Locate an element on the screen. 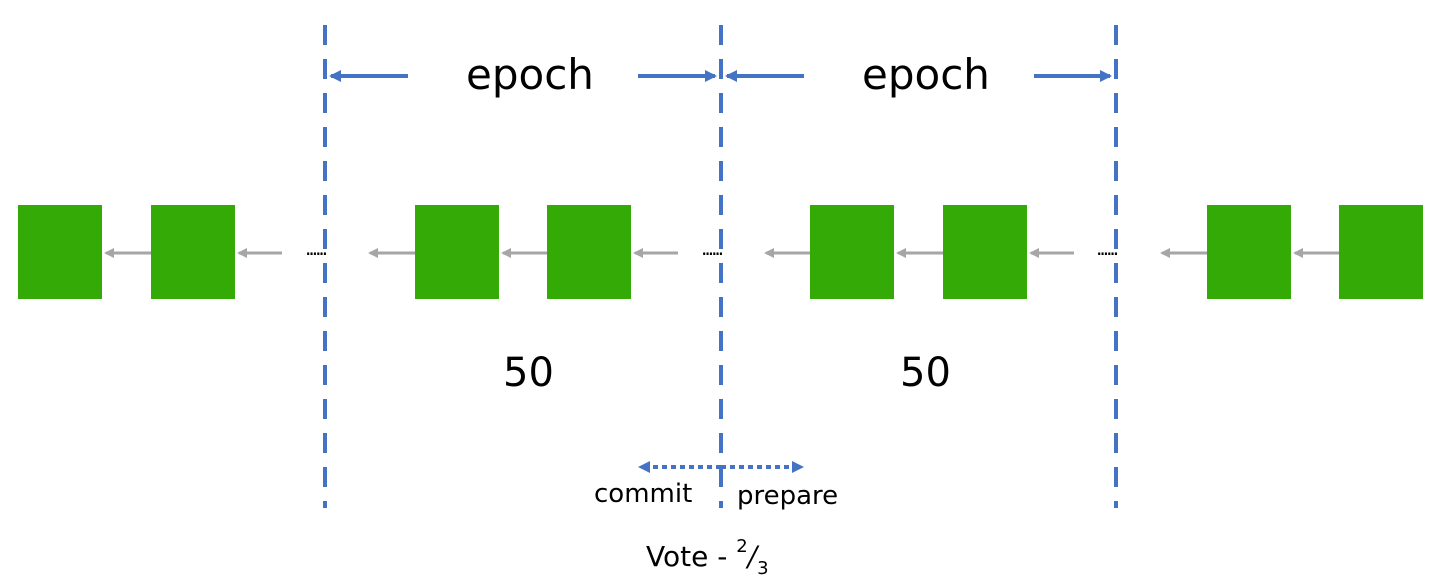 The height and width of the screenshot is (582, 1451). prepare-label: prepare is located at coordinates (788, 496).